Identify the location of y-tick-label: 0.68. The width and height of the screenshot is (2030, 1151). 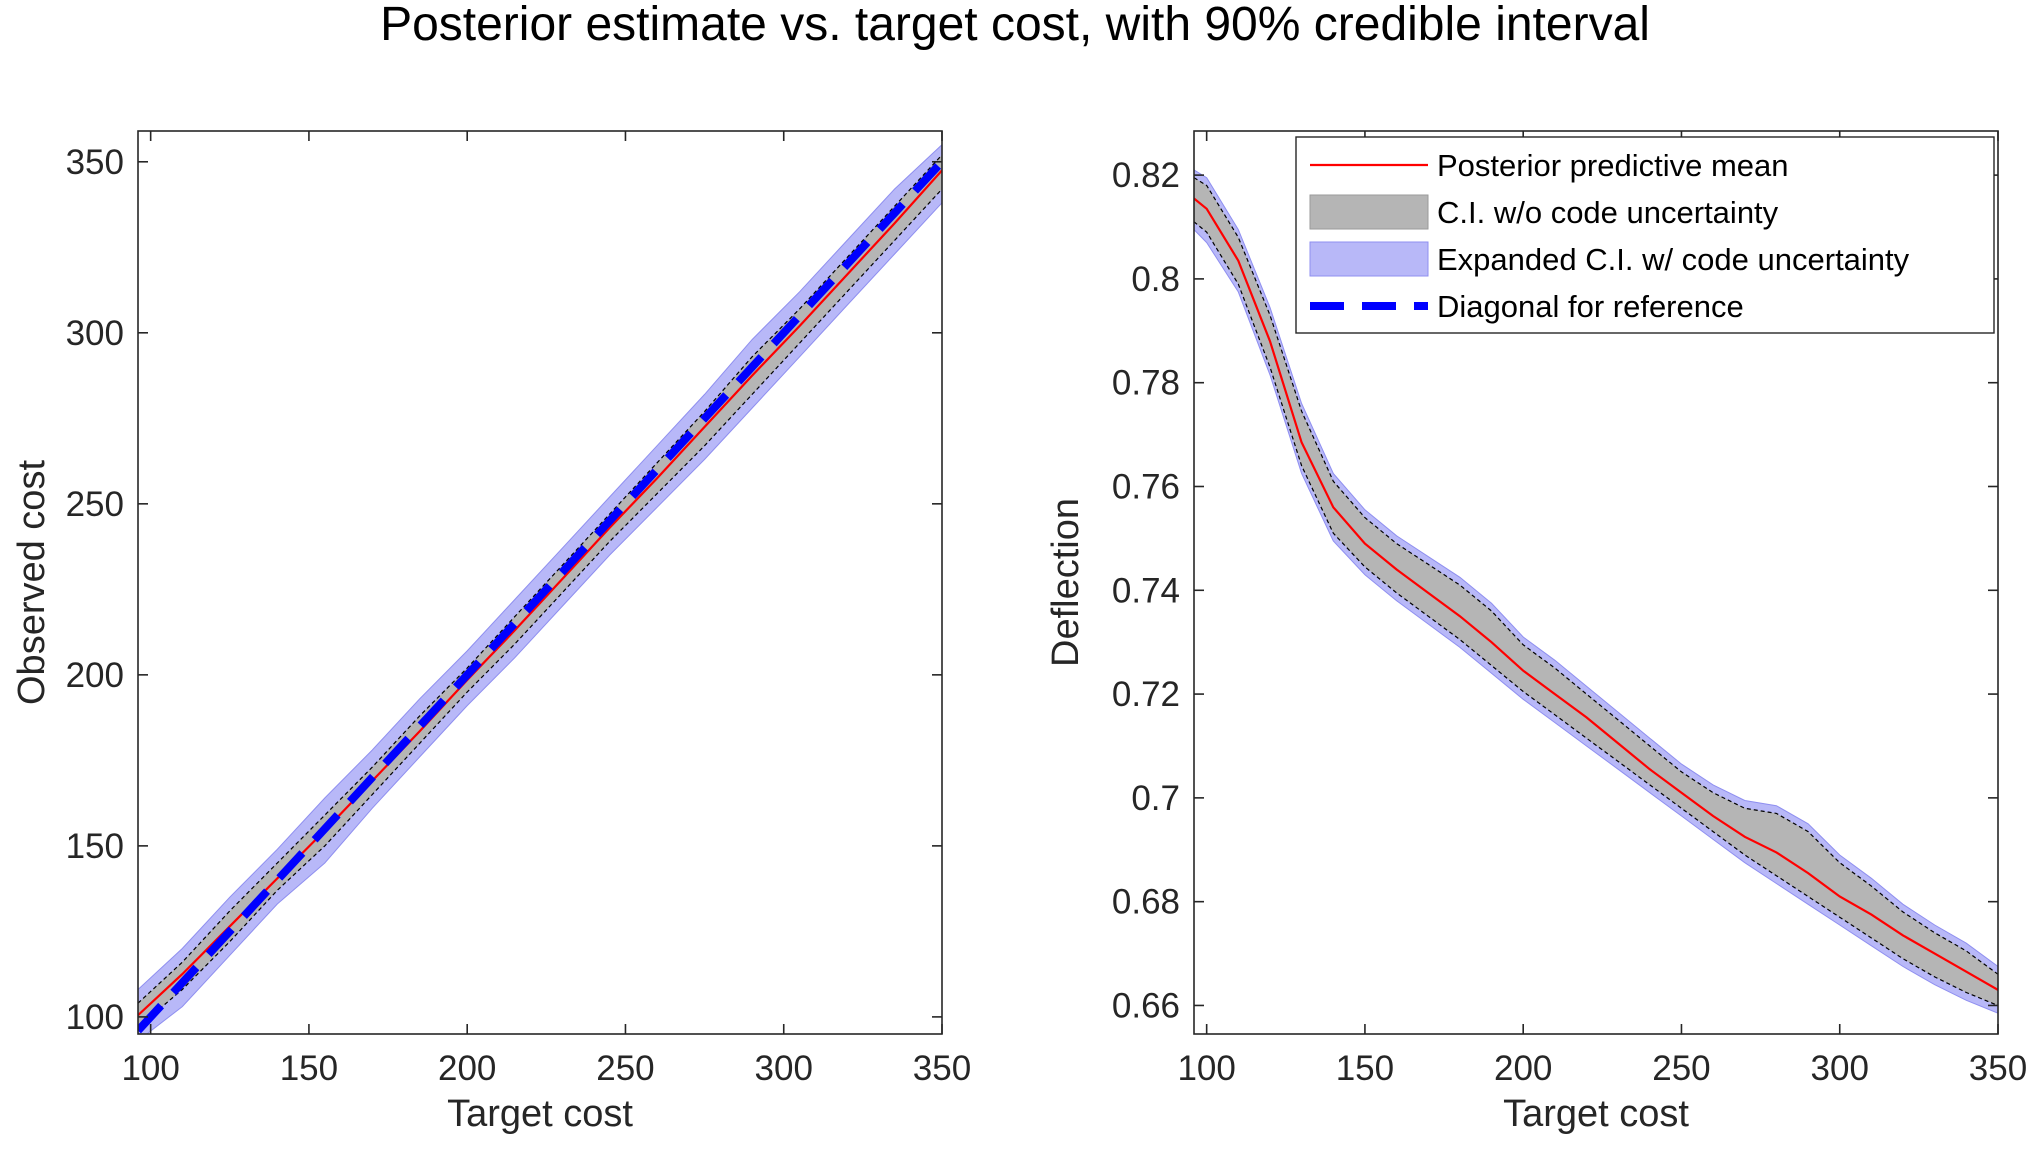
(1146, 902).